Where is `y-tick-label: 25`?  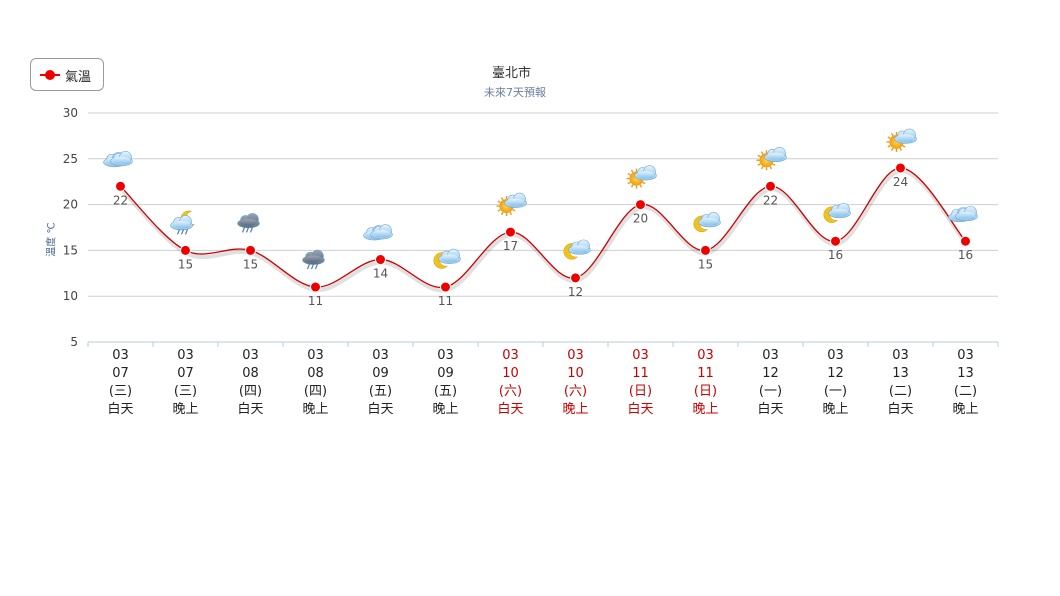
y-tick-label: 25 is located at coordinates (70, 159).